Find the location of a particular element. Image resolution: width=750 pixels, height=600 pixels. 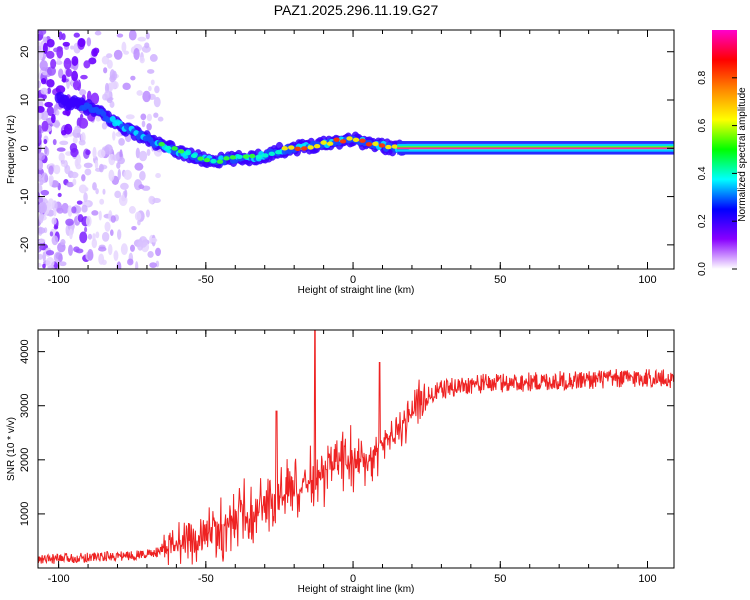

spectrogram-xtick-label: -100 is located at coordinates (59, 280).